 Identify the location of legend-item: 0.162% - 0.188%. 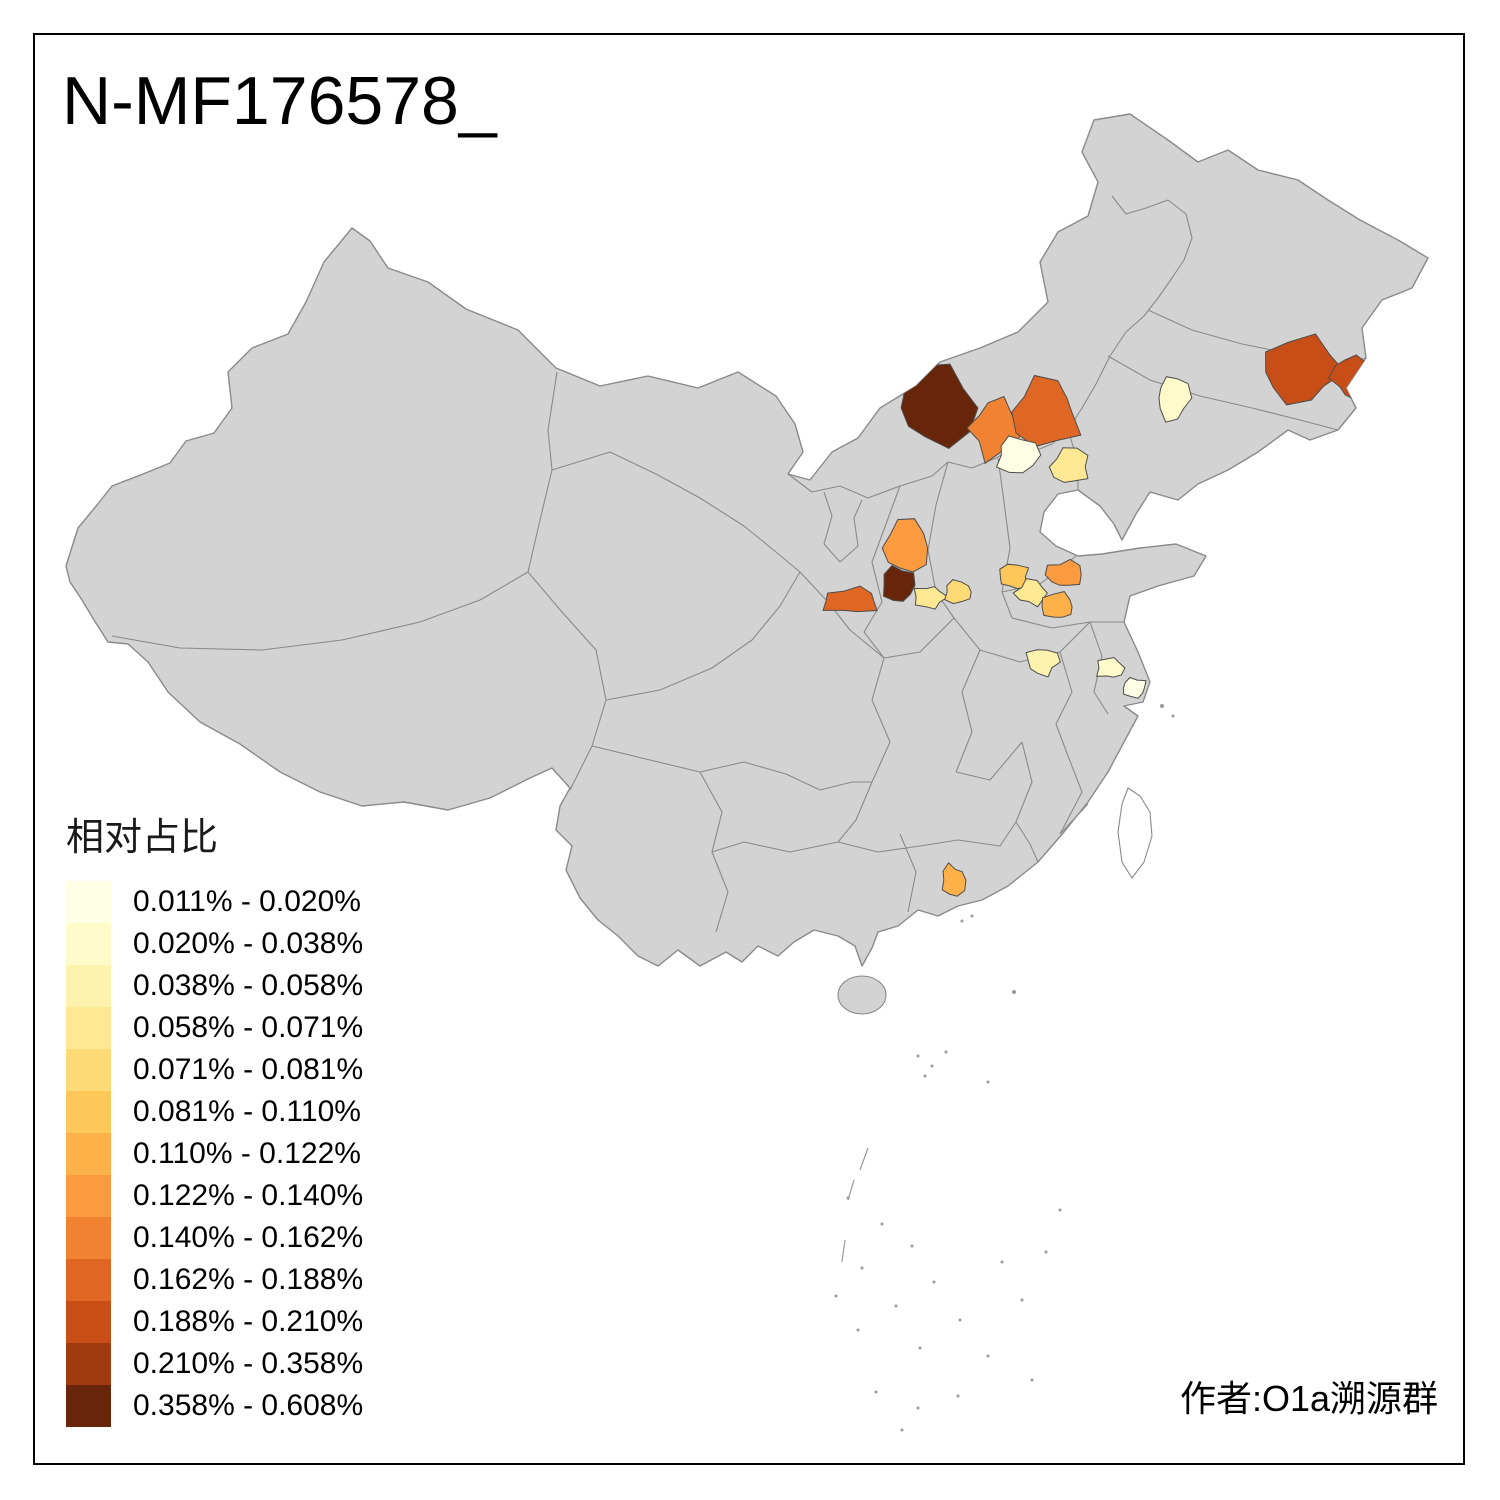
(214, 1280).